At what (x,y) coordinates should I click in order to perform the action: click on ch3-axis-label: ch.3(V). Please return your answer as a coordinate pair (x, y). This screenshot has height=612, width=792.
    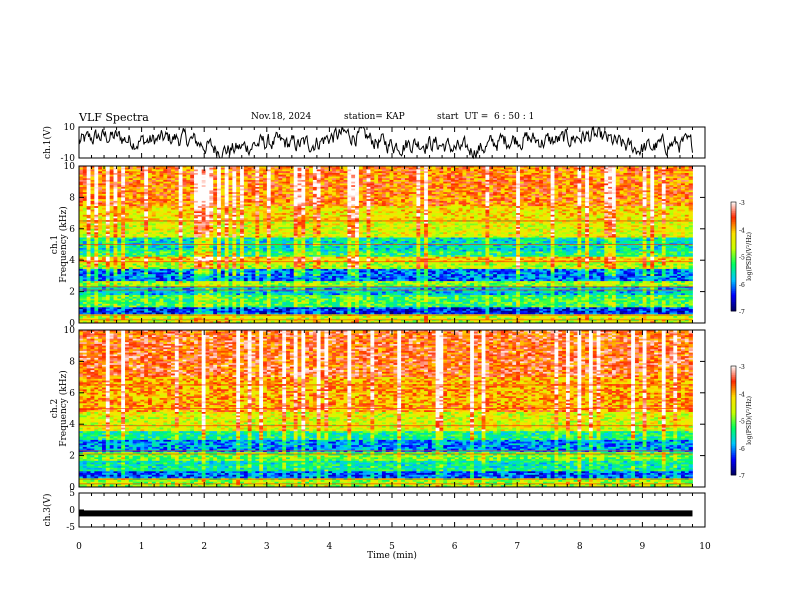
    Looking at the image, I should click on (47, 510).